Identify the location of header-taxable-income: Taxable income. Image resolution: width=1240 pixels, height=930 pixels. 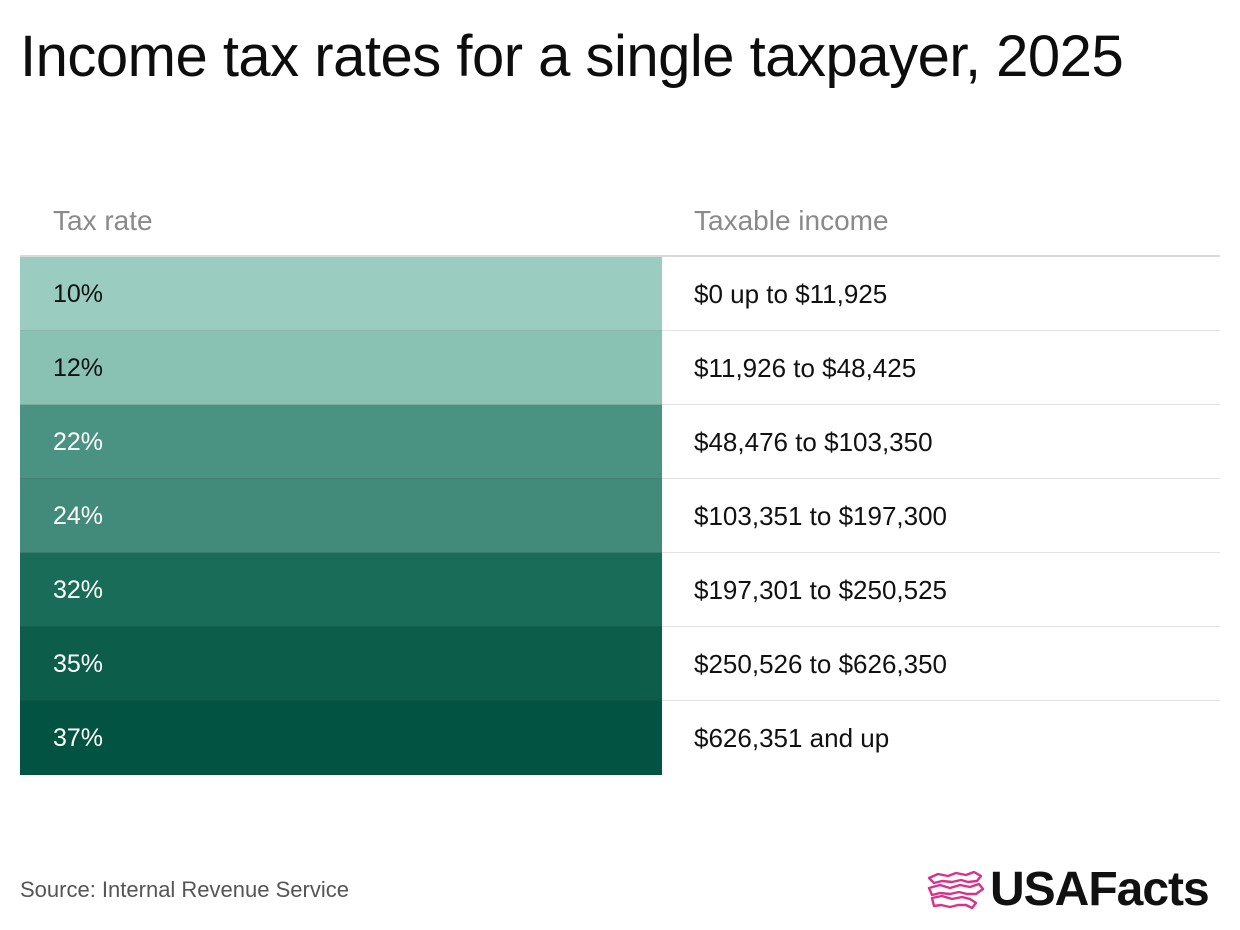
(791, 220).